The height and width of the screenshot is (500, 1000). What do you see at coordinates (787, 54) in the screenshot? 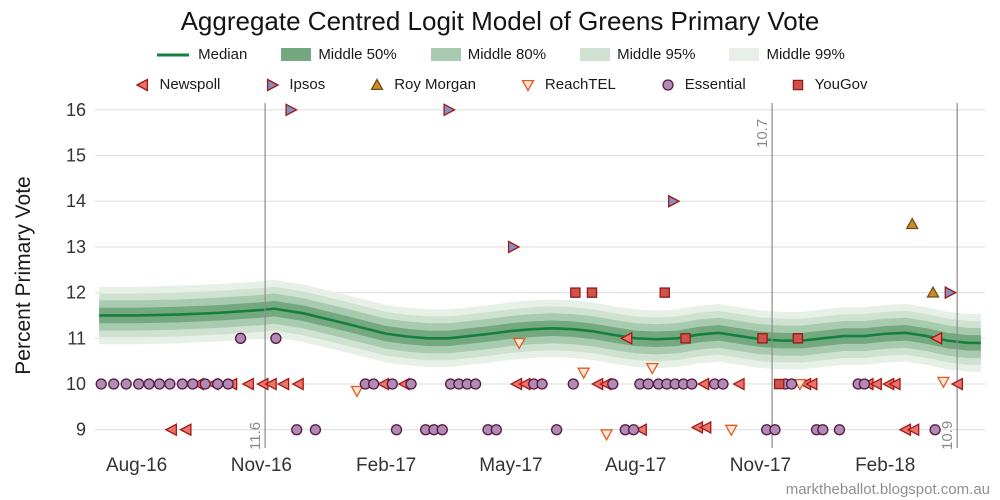
I see `legend-item-middle-99-: Middle 99%` at bounding box center [787, 54].